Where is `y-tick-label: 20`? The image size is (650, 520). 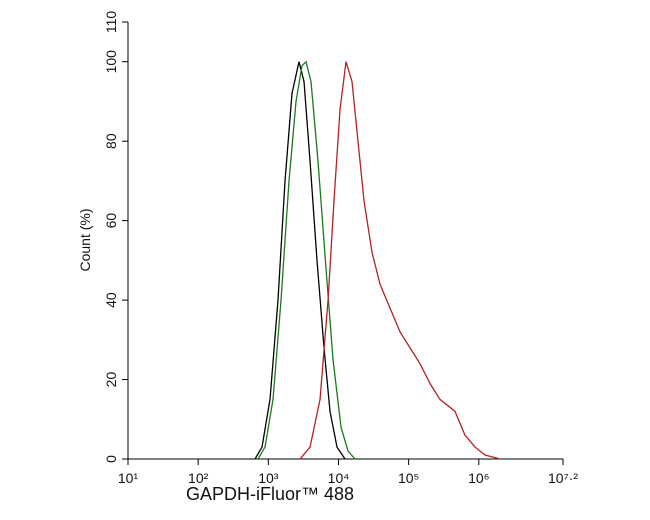
y-tick-label: 20 is located at coordinates (111, 380).